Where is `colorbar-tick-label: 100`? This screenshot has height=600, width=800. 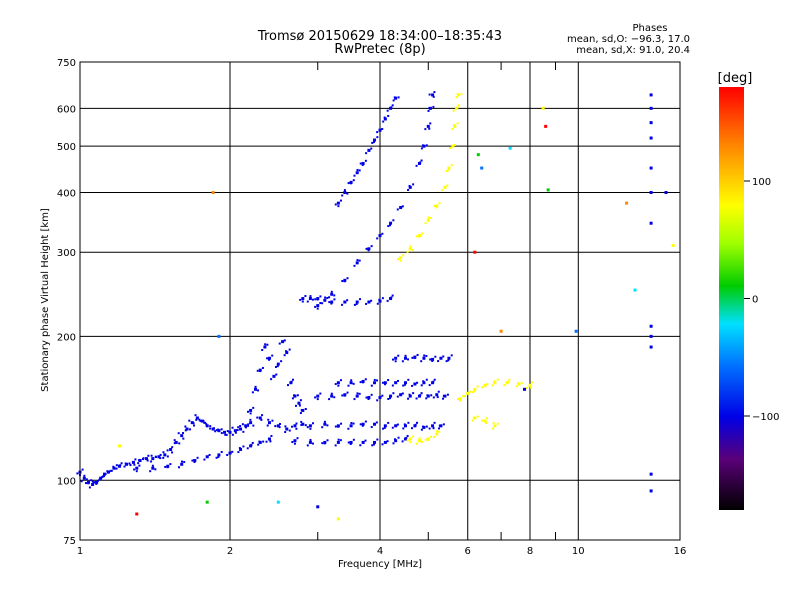 colorbar-tick-label: 100 is located at coordinates (761, 182).